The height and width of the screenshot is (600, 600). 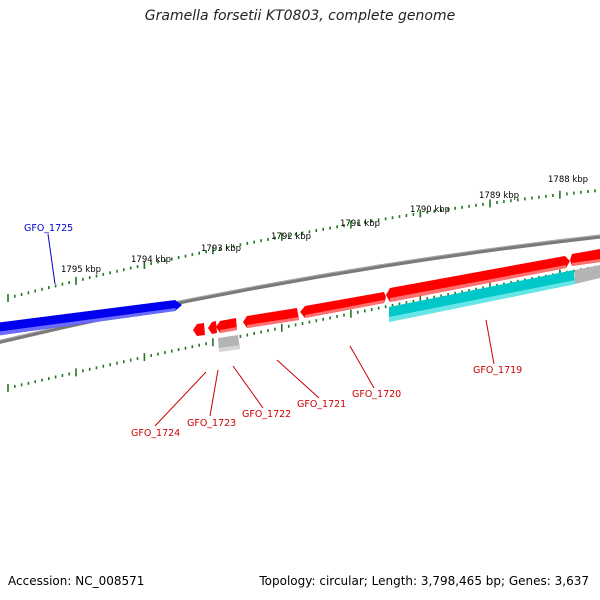 What do you see at coordinates (199, 329) in the screenshot?
I see `gene-small-red` at bounding box center [199, 329].